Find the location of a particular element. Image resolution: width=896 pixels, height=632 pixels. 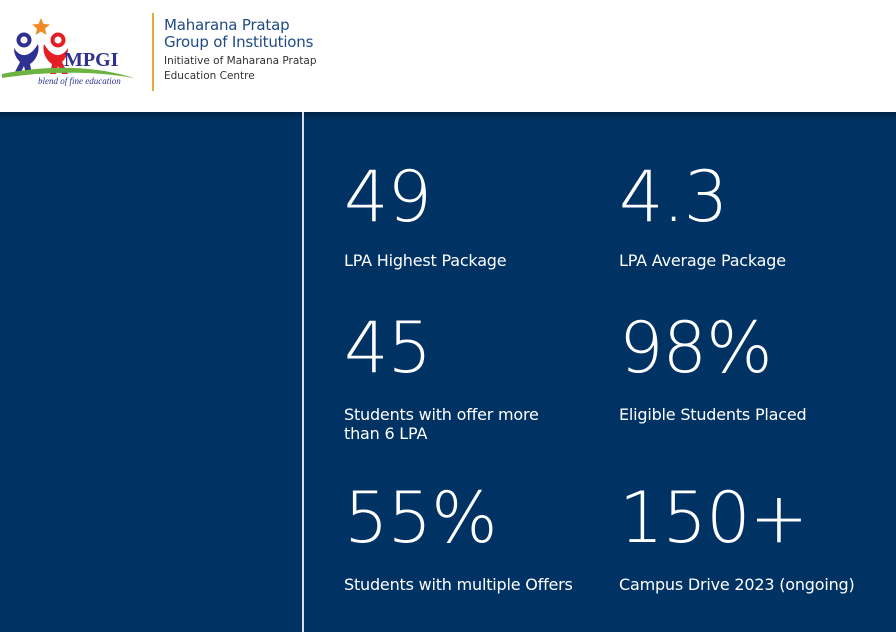

mpgi-logo-icon: MPGI blend of fine education is located at coordinates (68, 52).